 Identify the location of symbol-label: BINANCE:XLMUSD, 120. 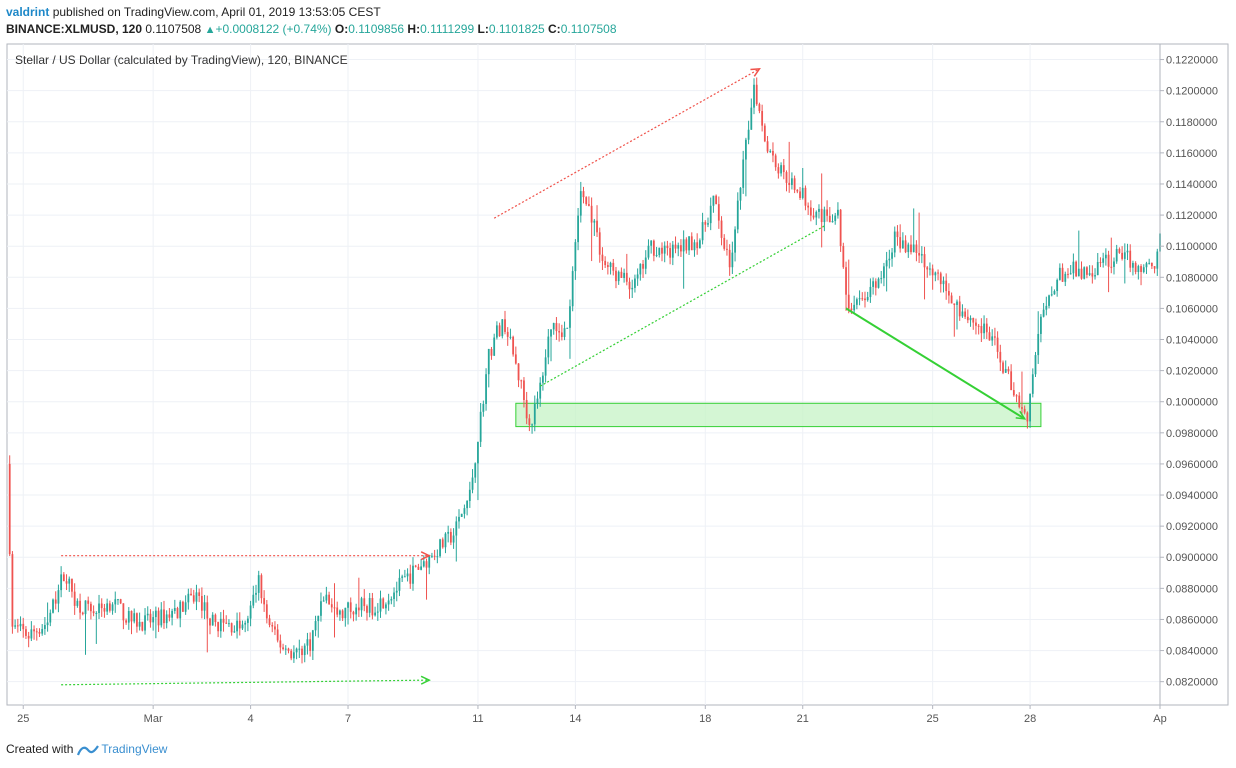
(74, 29).